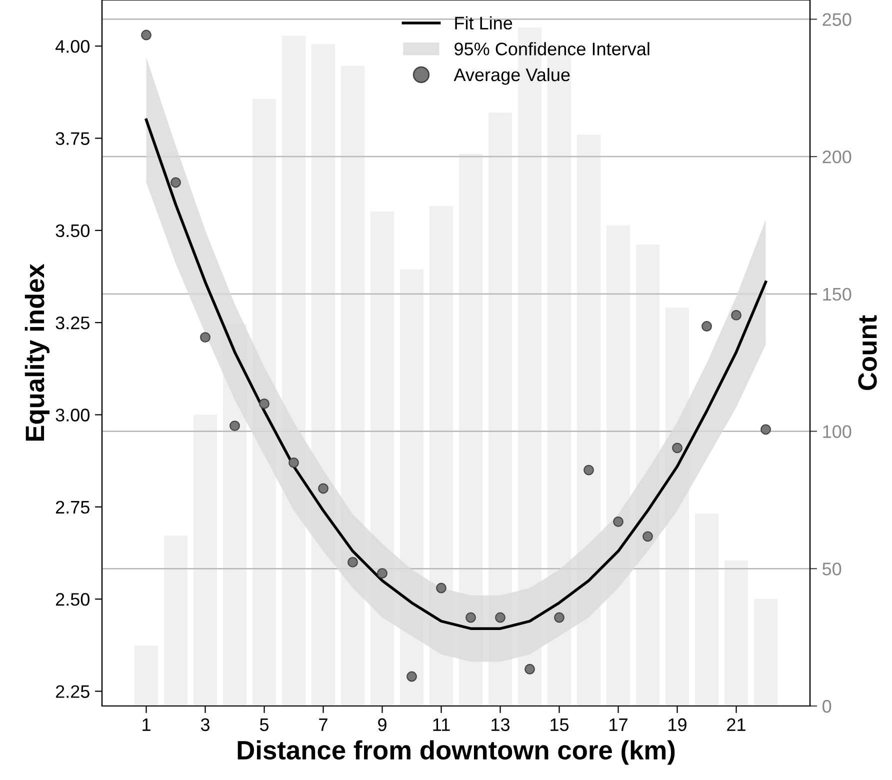 This screenshot has width=892, height=780. I want to click on x-tick-label: 21, so click(736, 724).